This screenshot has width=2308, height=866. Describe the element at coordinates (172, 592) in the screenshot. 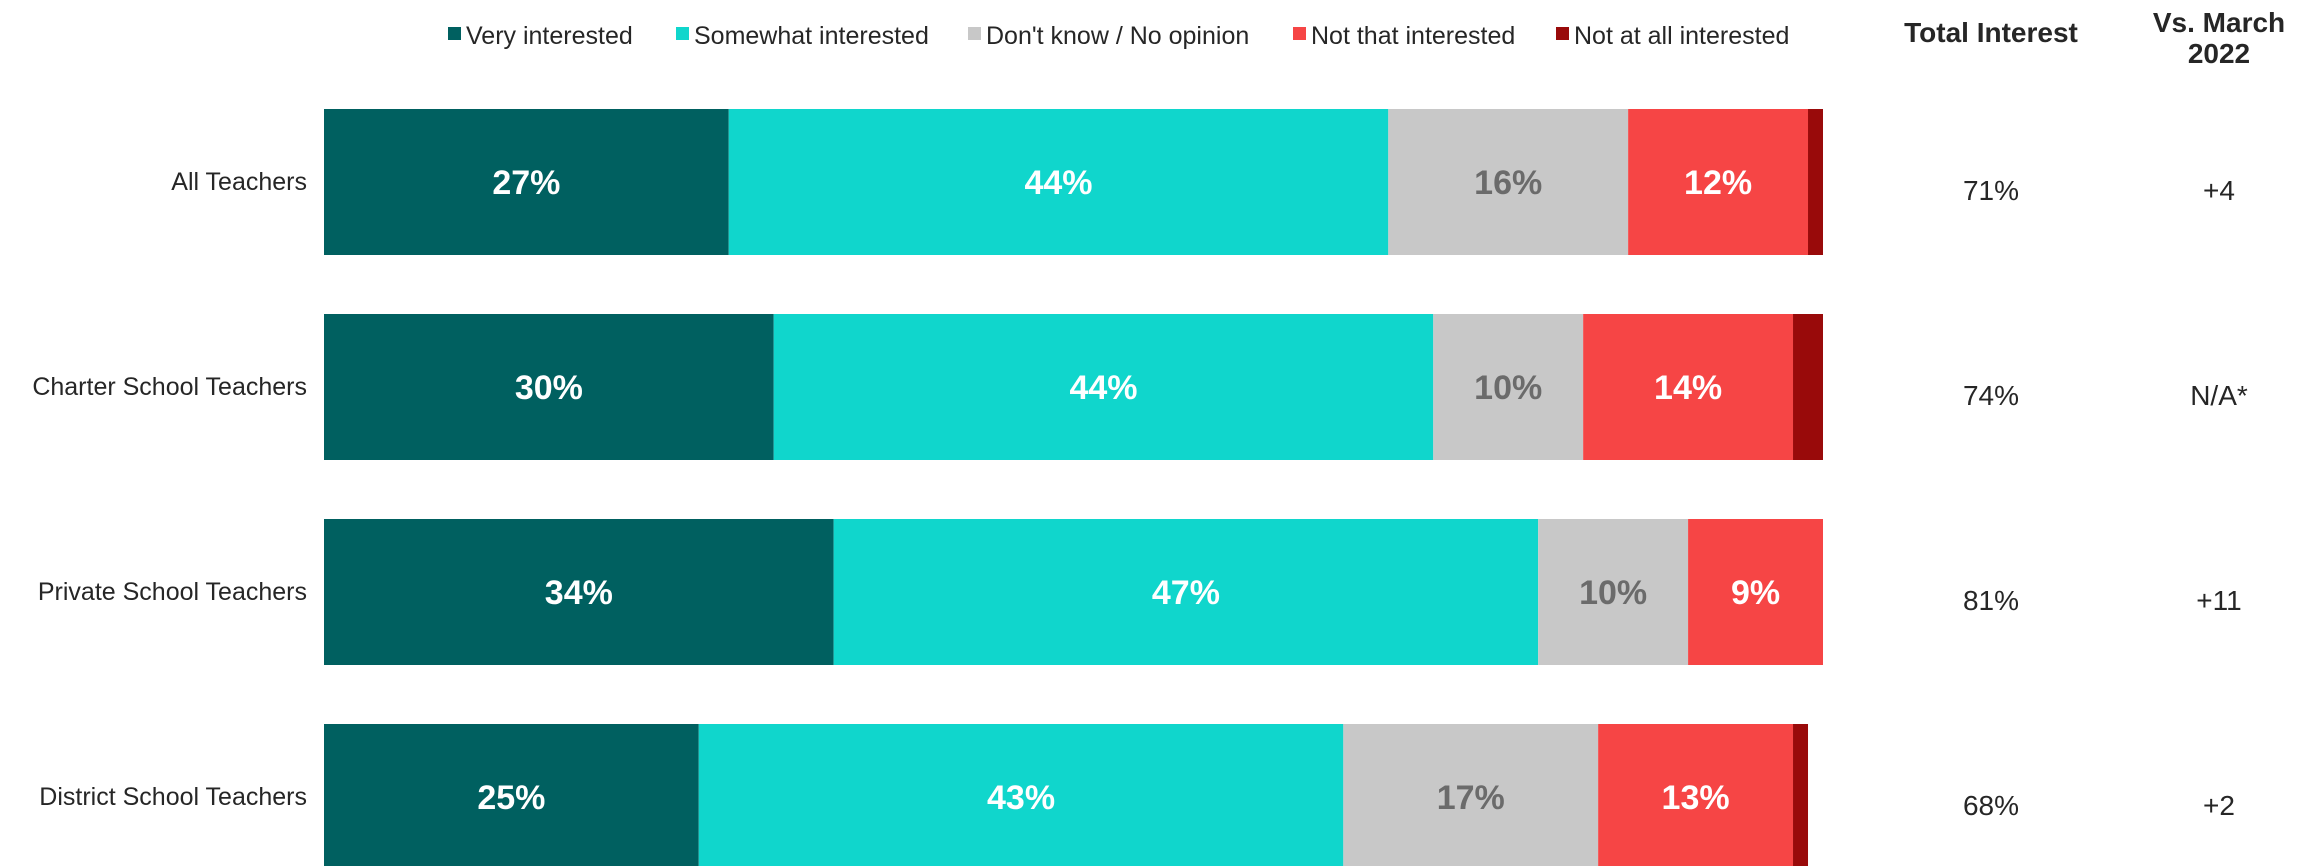

I see `category-label-private-school-teachers: Private School Teachers` at that location.